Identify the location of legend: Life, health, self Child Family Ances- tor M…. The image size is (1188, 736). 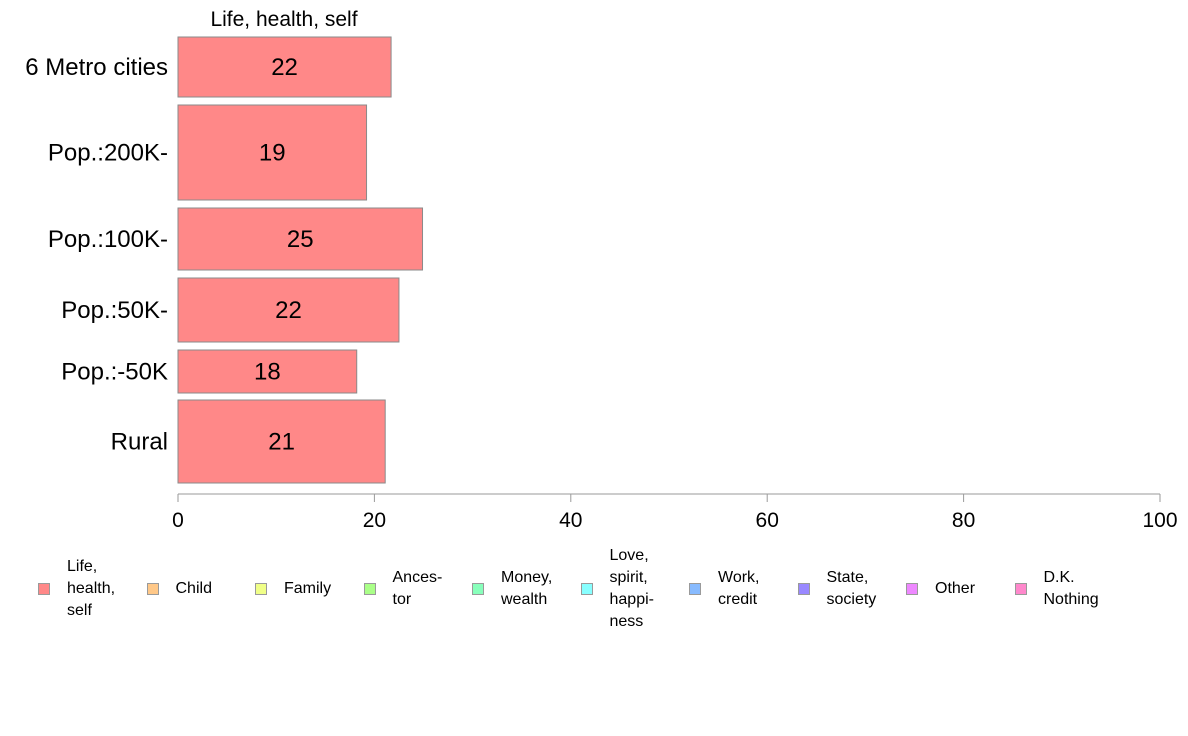
(608, 589).